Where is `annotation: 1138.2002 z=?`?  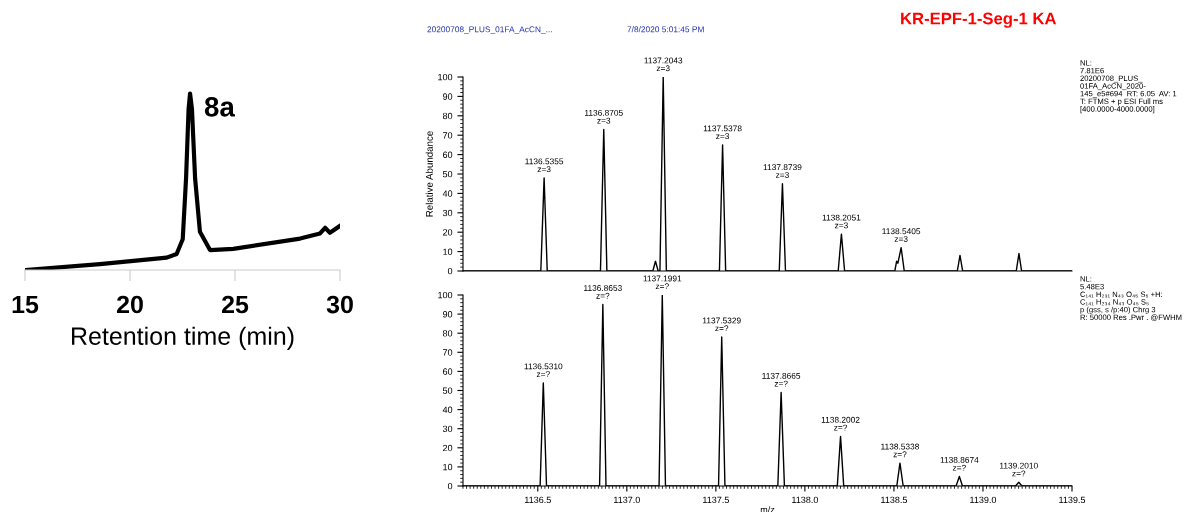
annotation: 1138.2002 z=? is located at coordinates (840, 423).